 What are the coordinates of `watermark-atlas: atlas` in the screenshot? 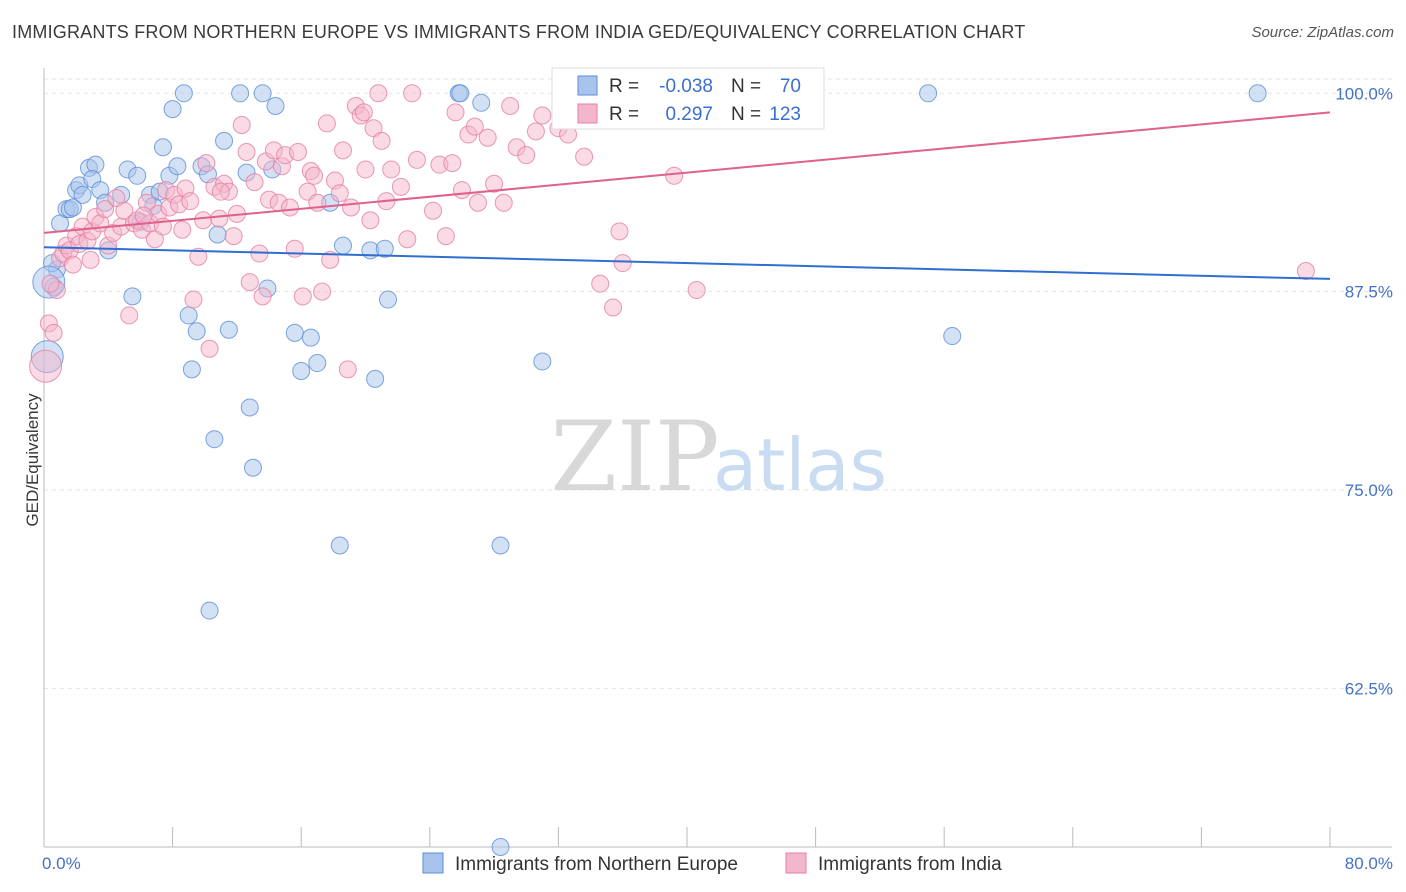 It's located at (800, 465).